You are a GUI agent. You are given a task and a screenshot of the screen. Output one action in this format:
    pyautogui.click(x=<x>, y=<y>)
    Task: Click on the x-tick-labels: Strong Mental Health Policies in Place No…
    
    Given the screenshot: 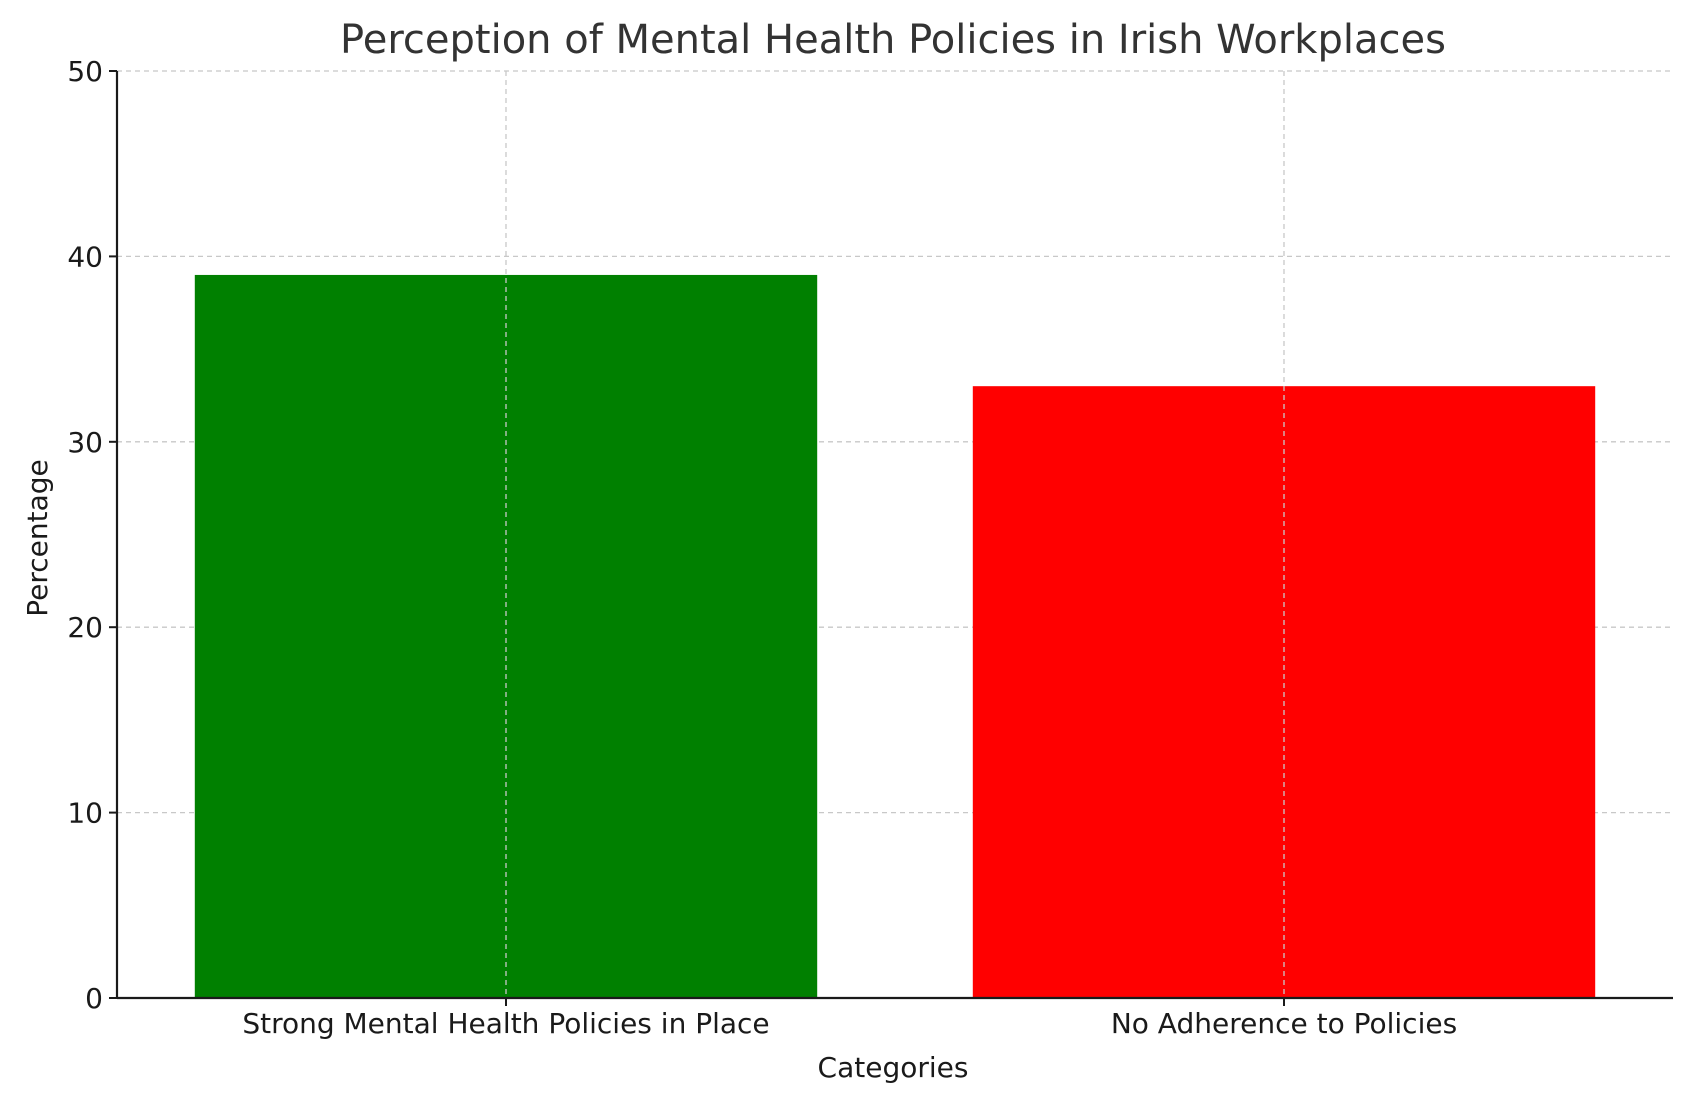 What is the action you would take?
    pyautogui.click(x=849, y=1019)
    